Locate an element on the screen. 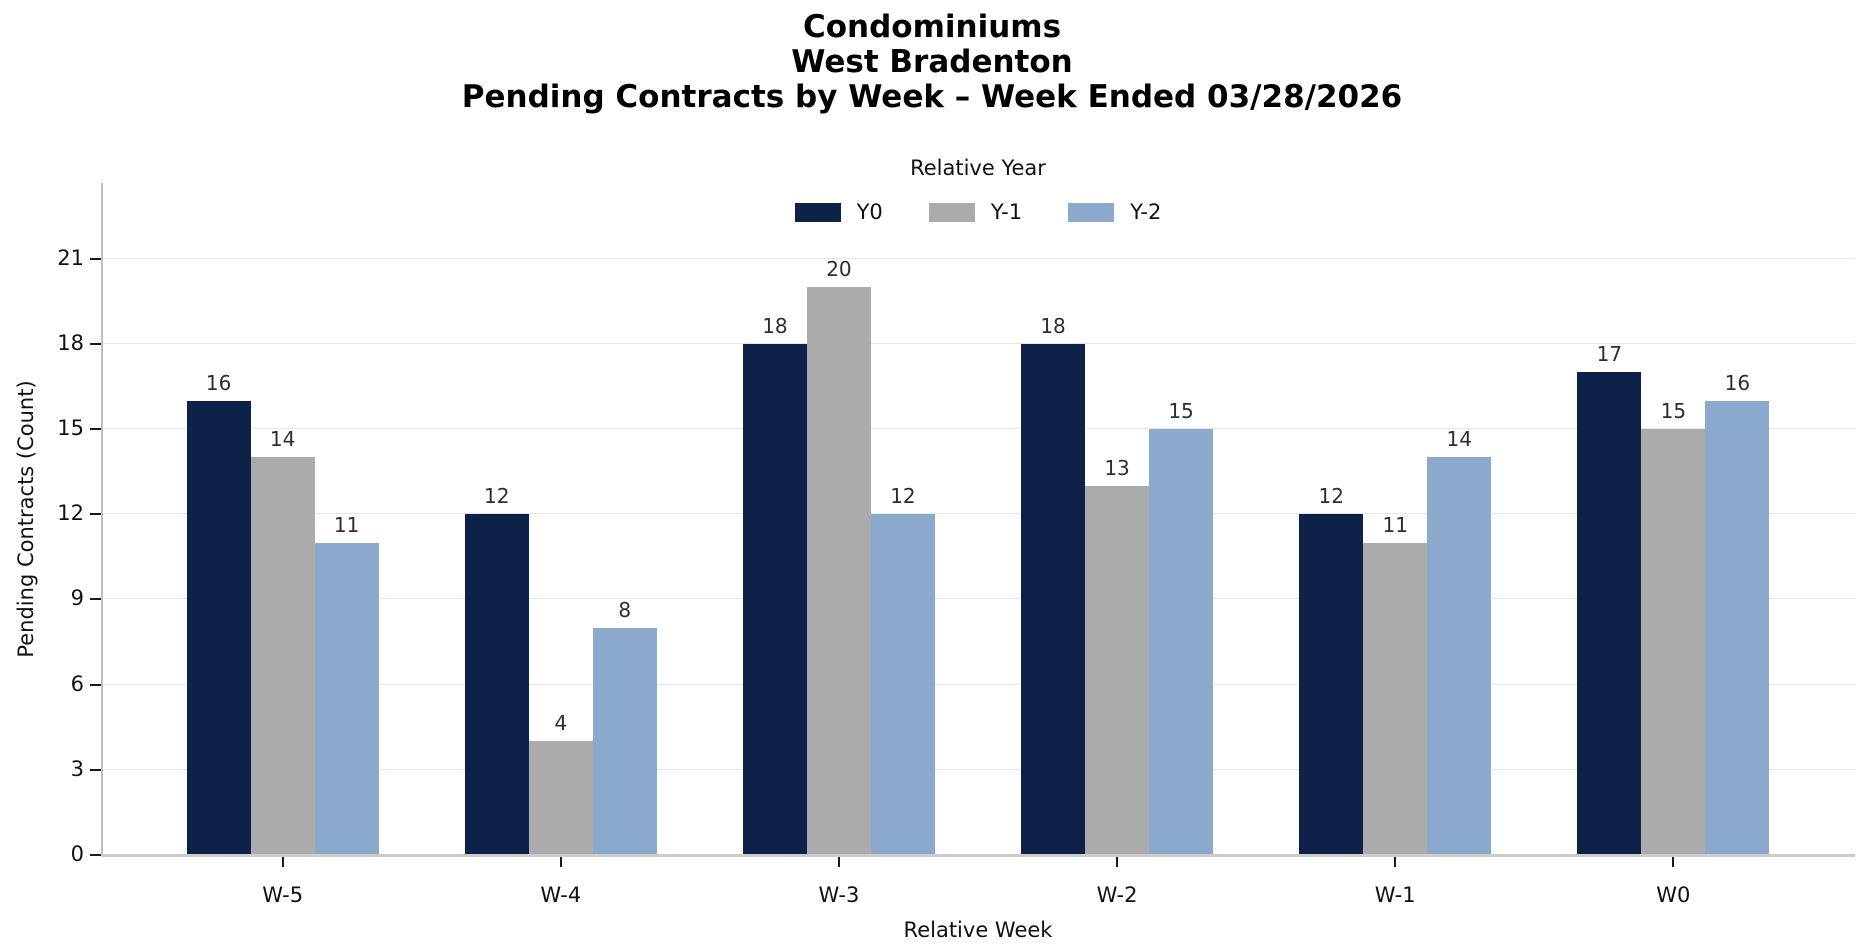 The image size is (1864, 952). y-tick-label: 21 is located at coordinates (70, 257).